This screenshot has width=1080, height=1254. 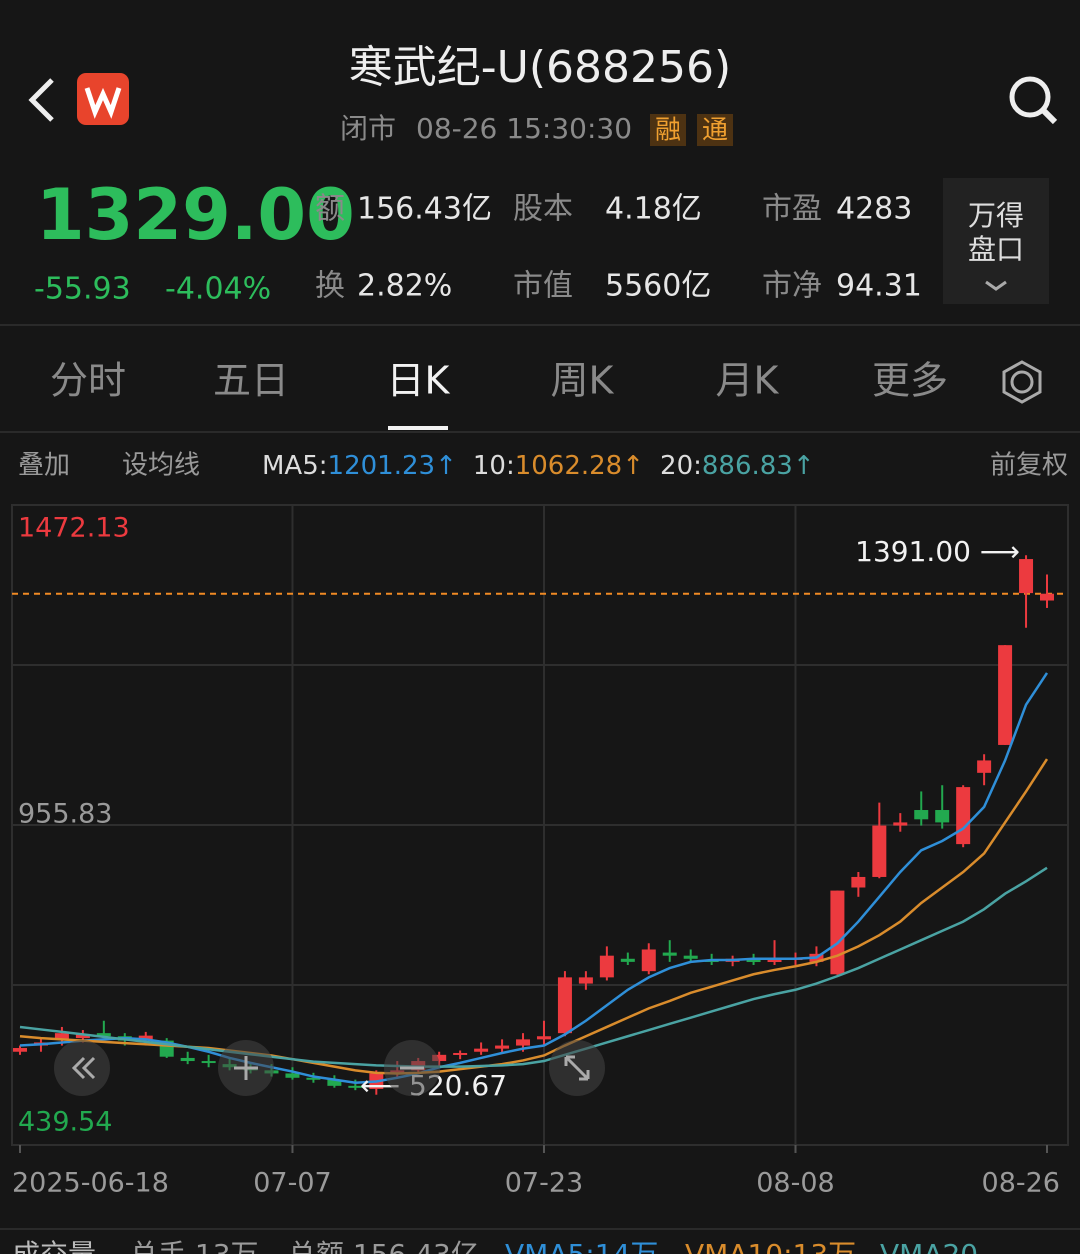 What do you see at coordinates (929, 1246) in the screenshot?
I see `volume-info: VMA20` at bounding box center [929, 1246].